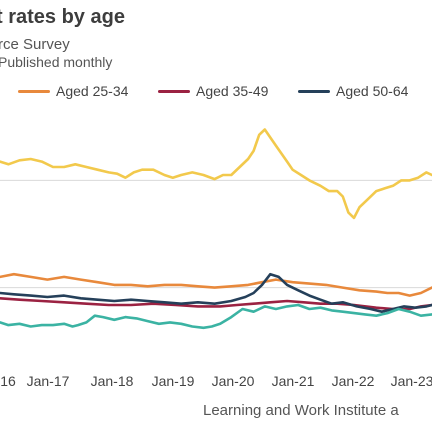 This screenshot has height=432, width=432. What do you see at coordinates (35, 44) in the screenshot?
I see `chart-subtitle: rce Survey` at bounding box center [35, 44].